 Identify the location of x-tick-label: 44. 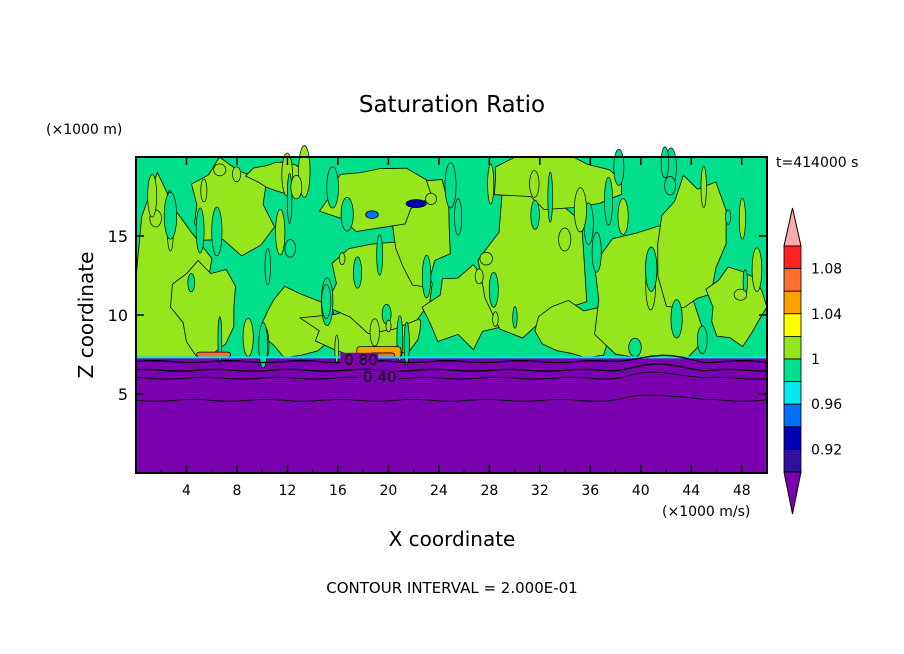
(691, 491).